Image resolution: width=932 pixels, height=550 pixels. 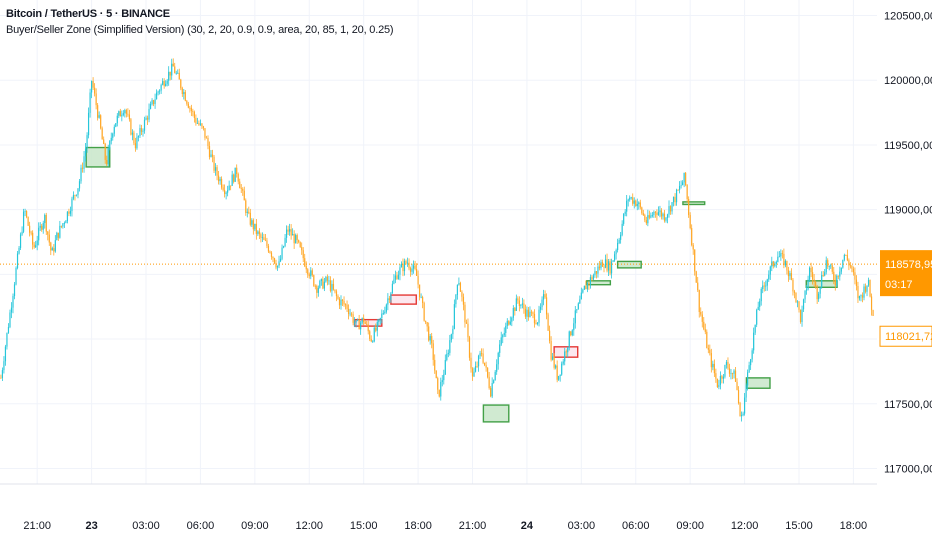 I want to click on current-price-value: 118578,95, so click(x=908, y=265).